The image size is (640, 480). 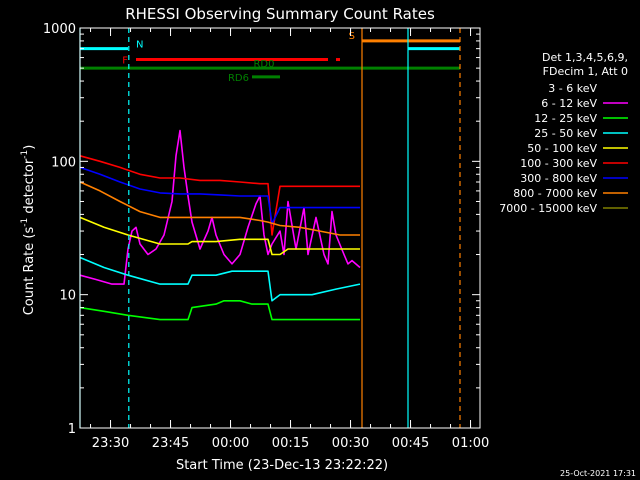 I want to click on series-100-300-kev, so click(x=219, y=195).